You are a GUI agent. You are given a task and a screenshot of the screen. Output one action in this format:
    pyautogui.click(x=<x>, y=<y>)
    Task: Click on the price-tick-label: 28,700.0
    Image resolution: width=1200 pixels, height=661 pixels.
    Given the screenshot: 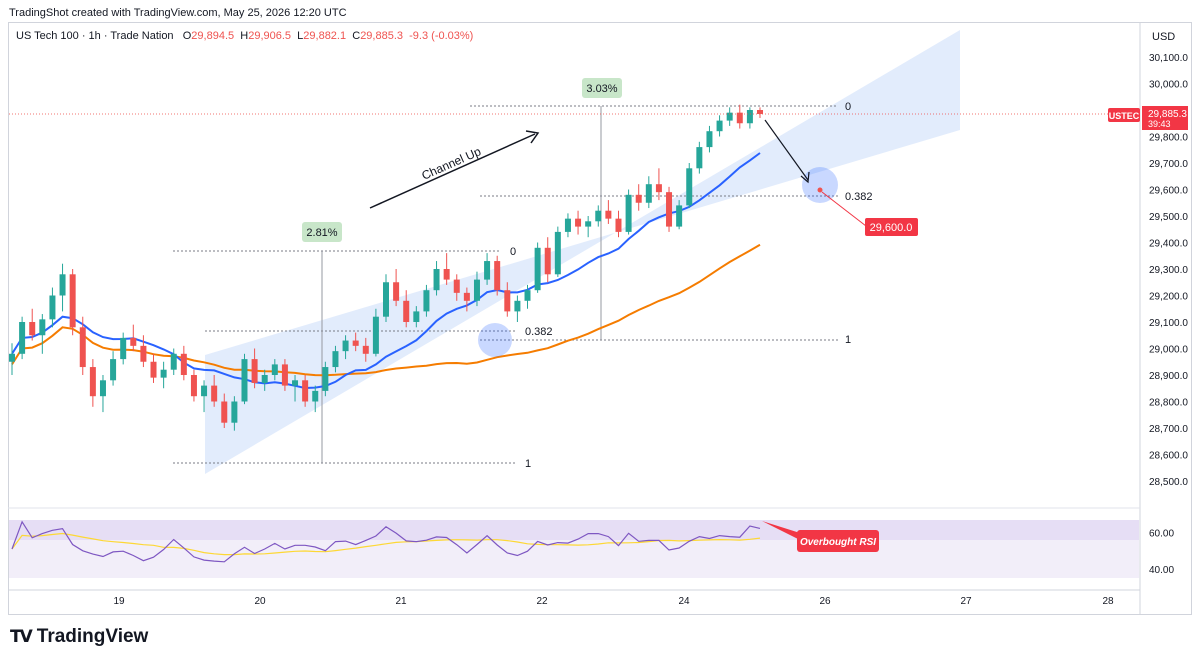 What is the action you would take?
    pyautogui.click(x=1168, y=429)
    